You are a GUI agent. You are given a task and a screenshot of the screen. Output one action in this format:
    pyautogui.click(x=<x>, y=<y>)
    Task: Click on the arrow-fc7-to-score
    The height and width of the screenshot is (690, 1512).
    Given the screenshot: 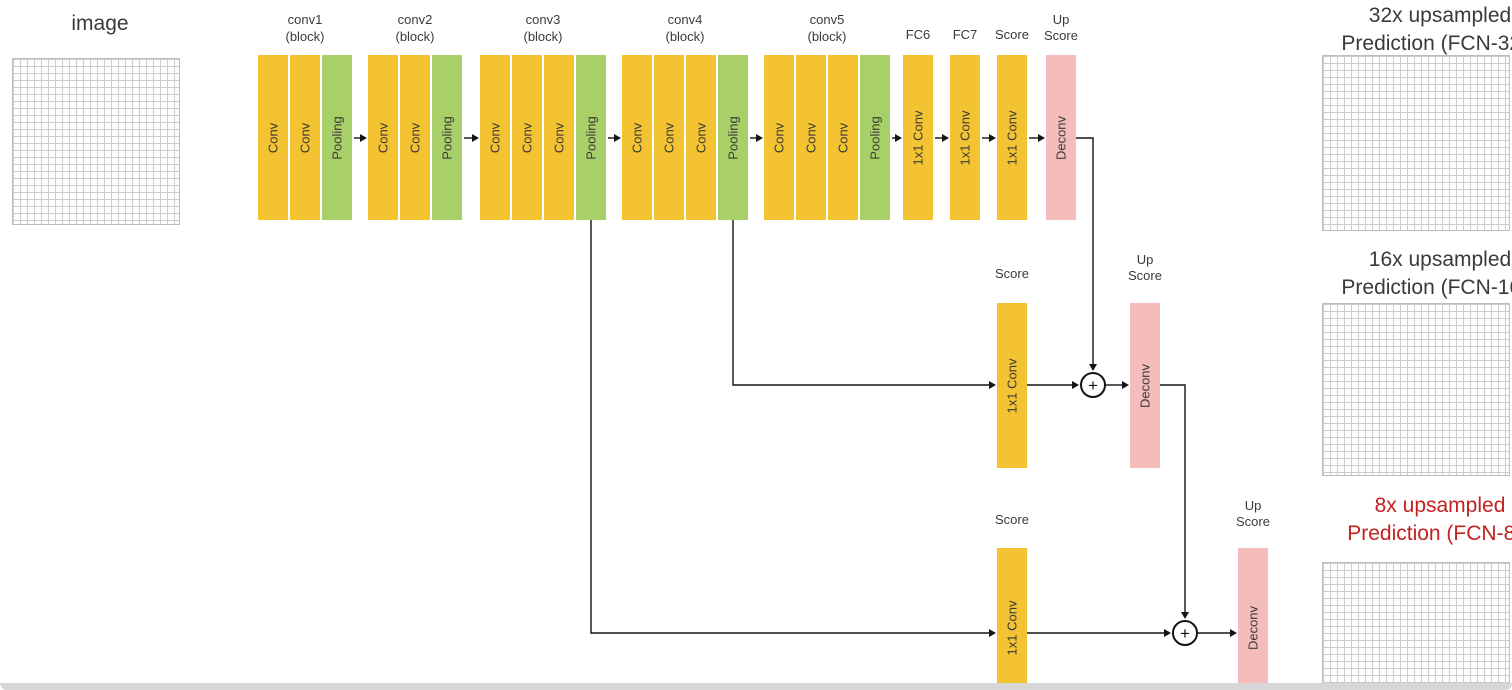 What is the action you would take?
    pyautogui.click(x=989, y=138)
    